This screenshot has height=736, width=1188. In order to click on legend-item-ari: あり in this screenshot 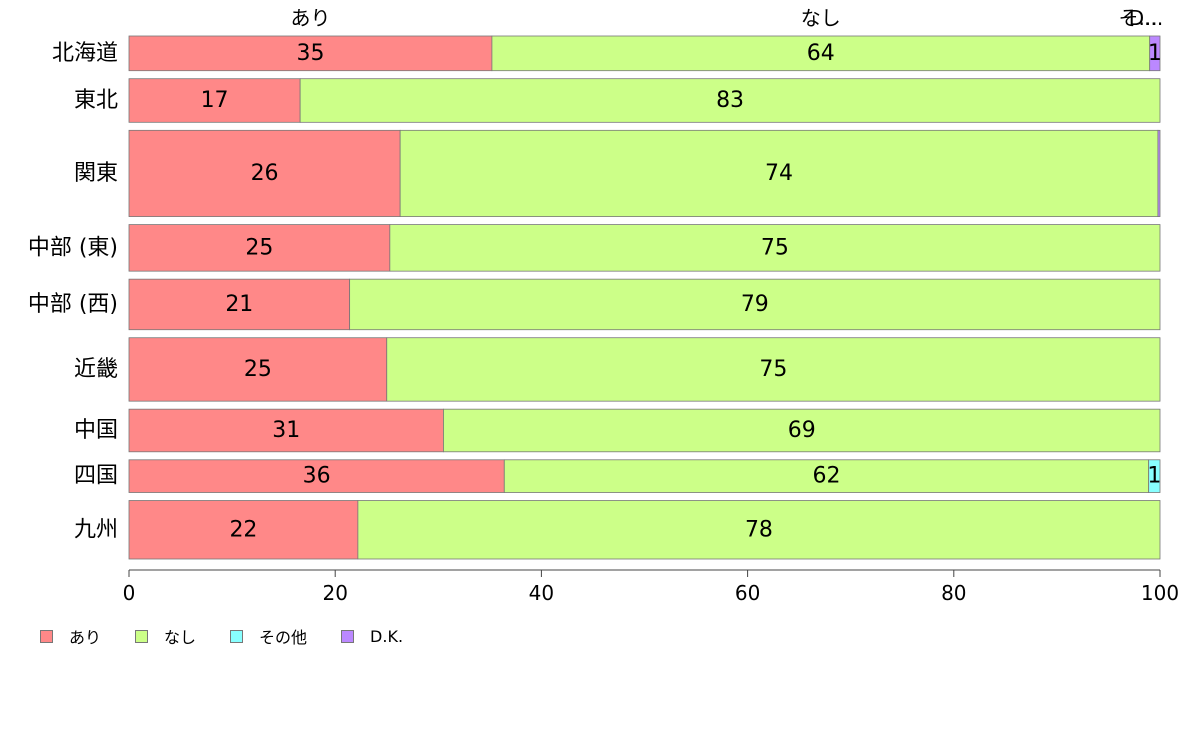, I will do `click(70, 636)`.